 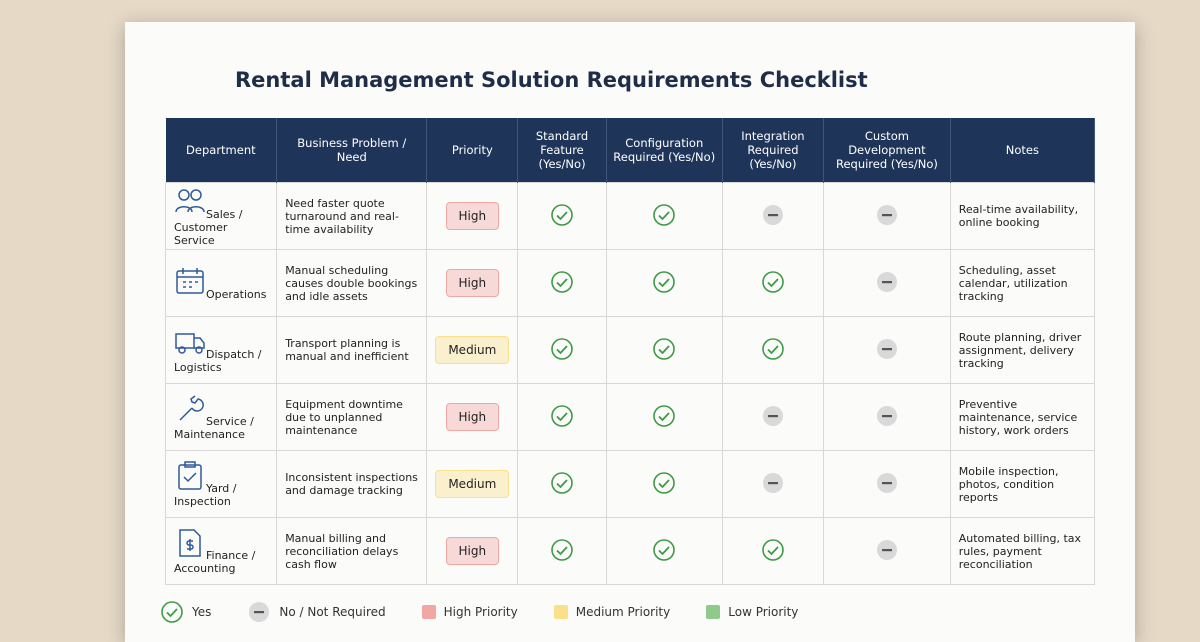 I want to click on legend-label: Yes, so click(x=202, y=612).